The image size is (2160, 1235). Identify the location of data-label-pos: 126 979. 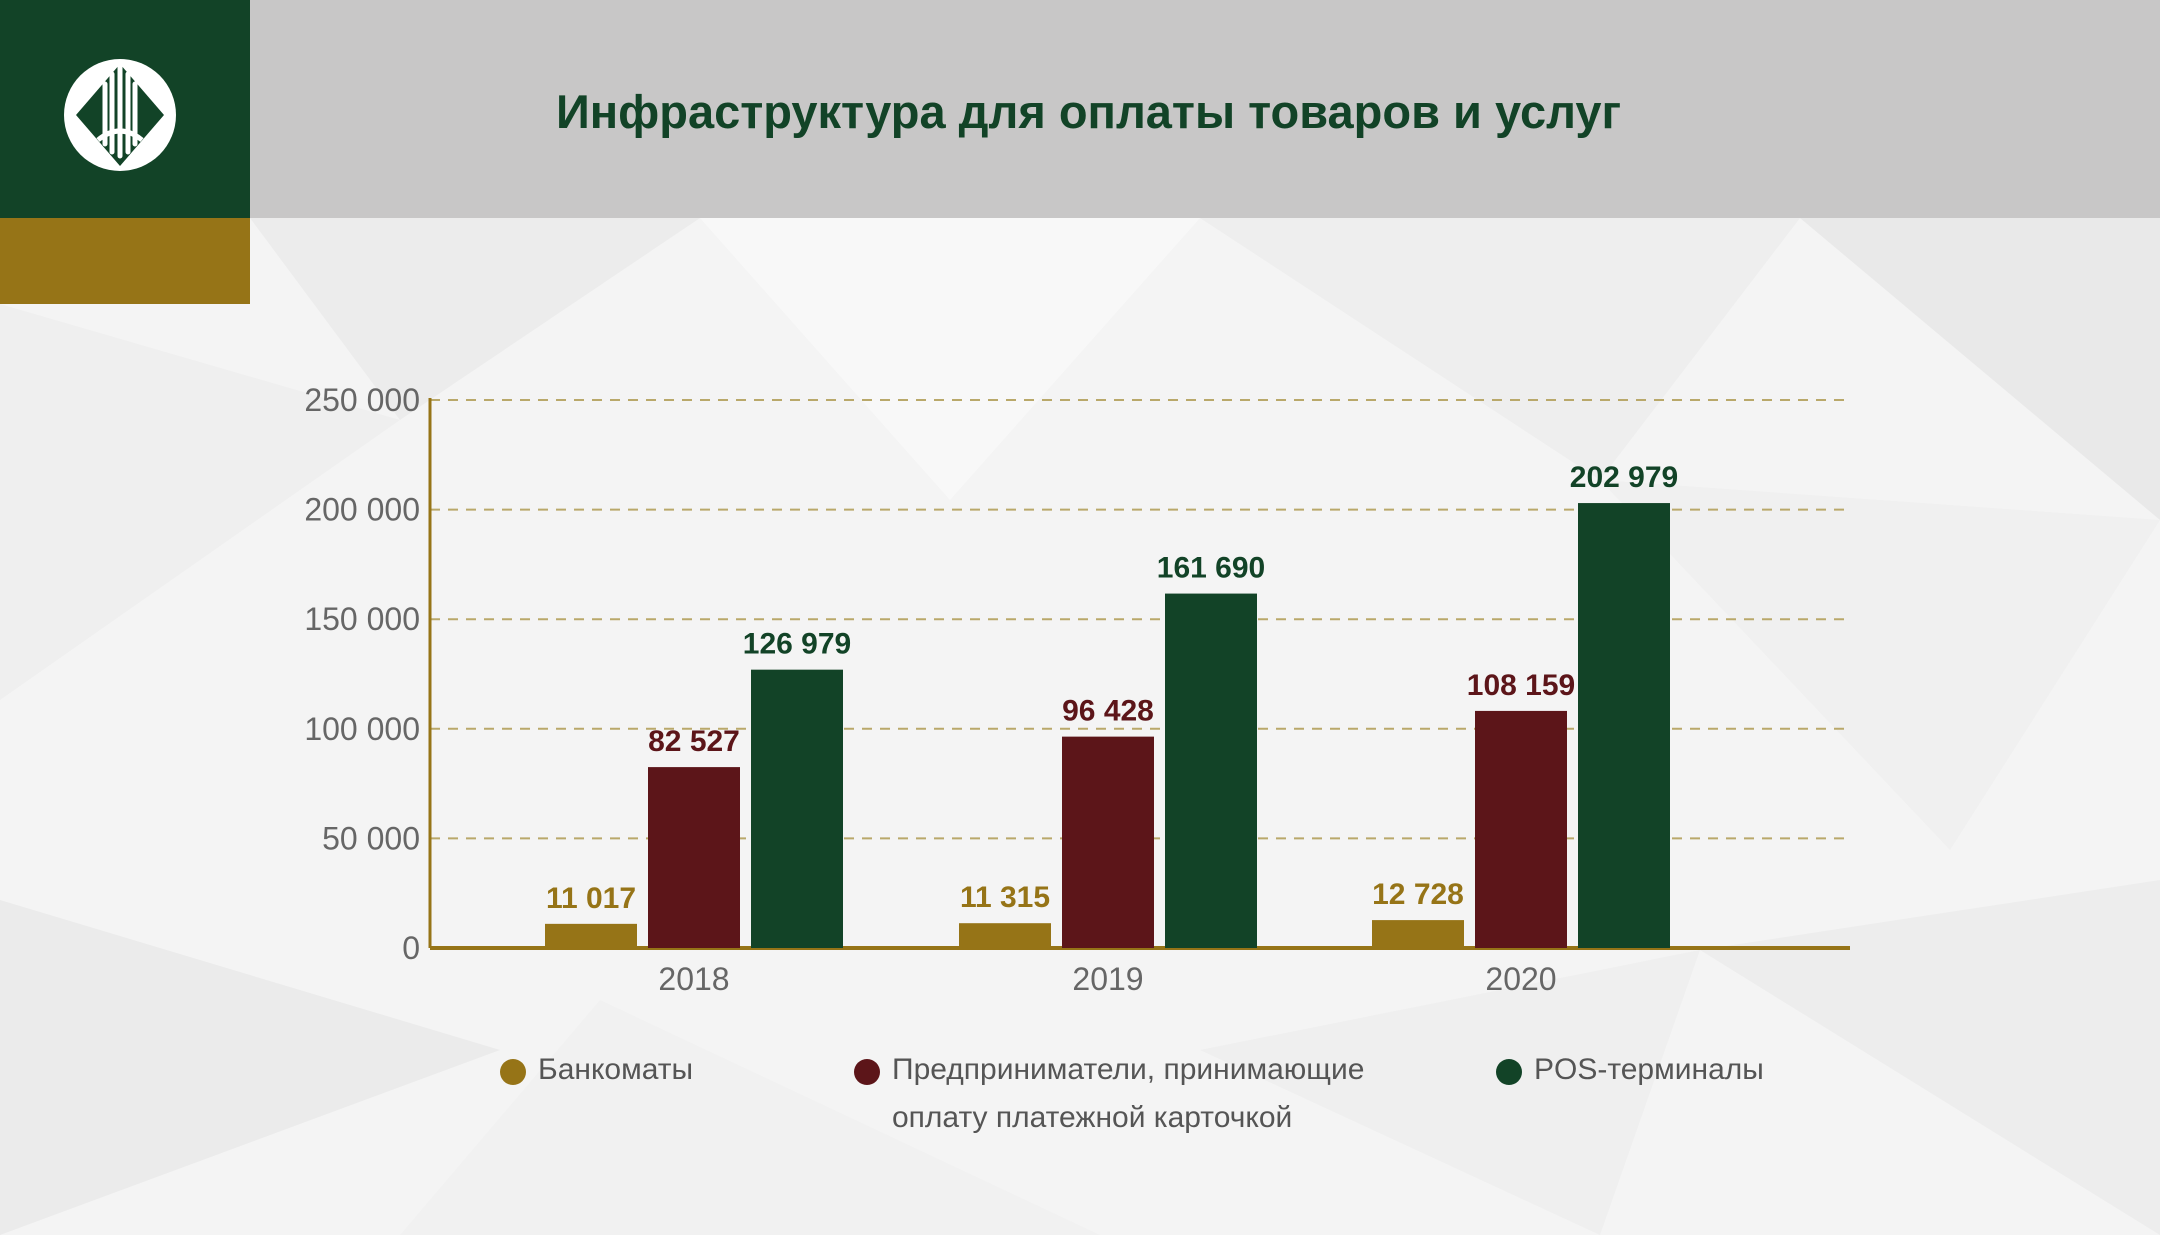
(797, 644).